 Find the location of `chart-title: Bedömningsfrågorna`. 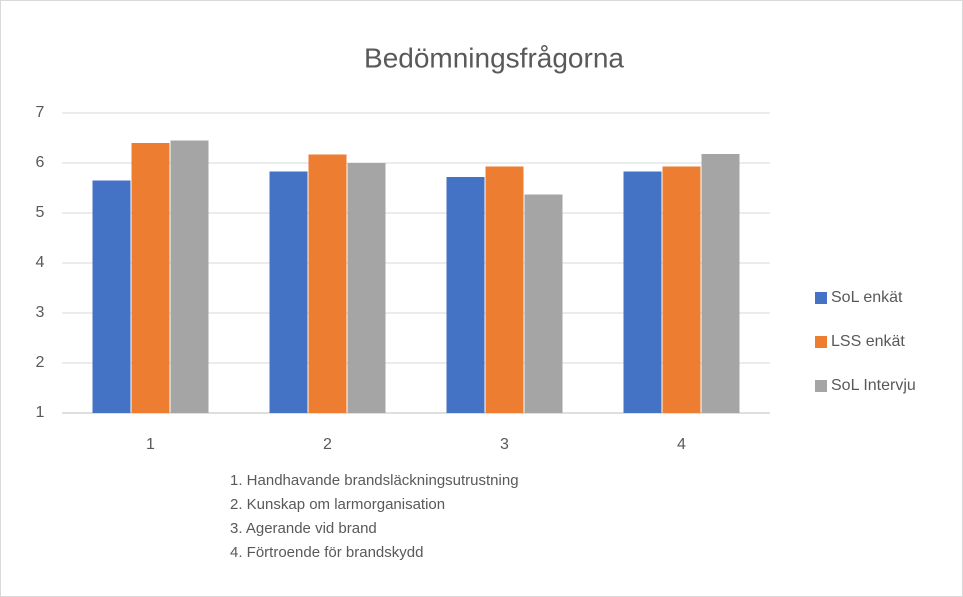

chart-title: Bedömningsfrågorna is located at coordinates (494, 57).